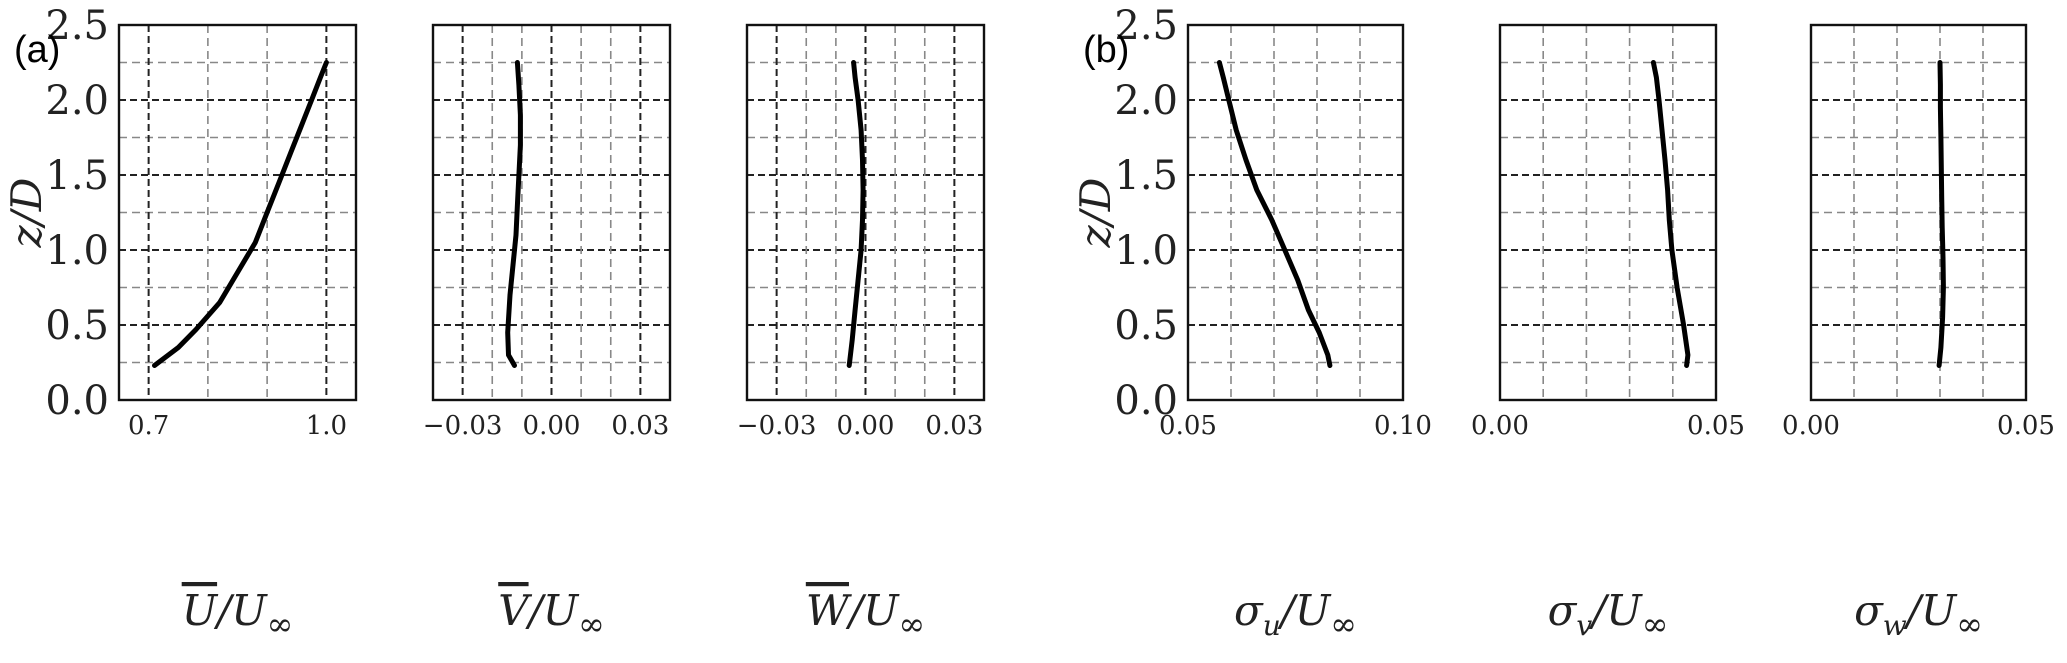 This screenshot has width=2067, height=663. Describe the element at coordinates (148, 426) in the screenshot. I see `x-tick-label: 0.7` at that location.